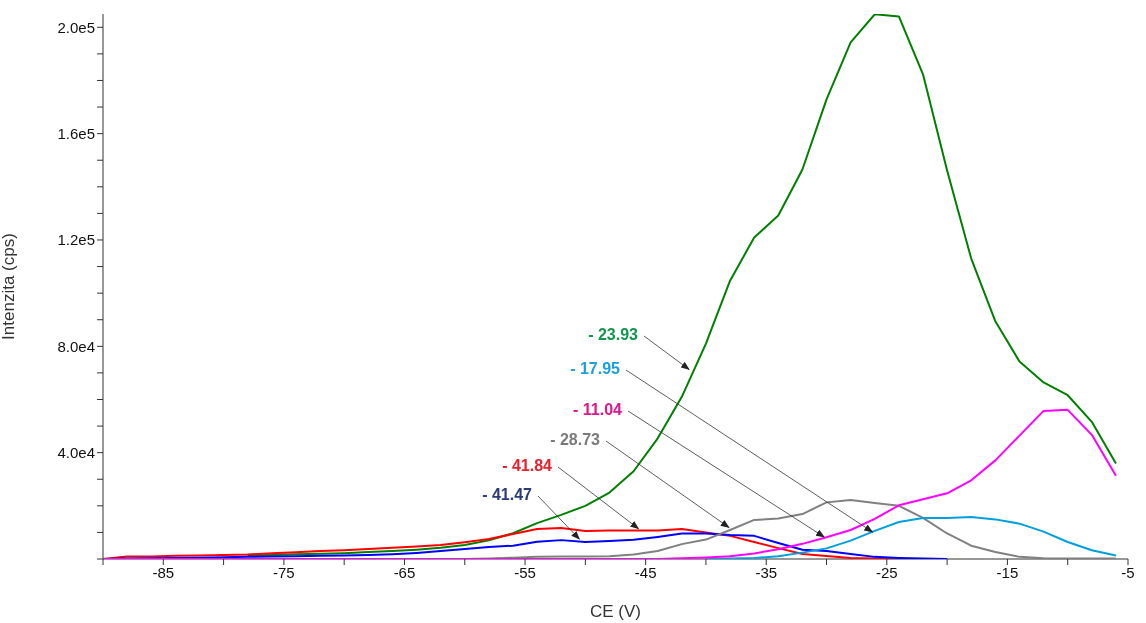 The image size is (1146, 623). I want to click on y-tick-label: 2.0e5, so click(76, 27).